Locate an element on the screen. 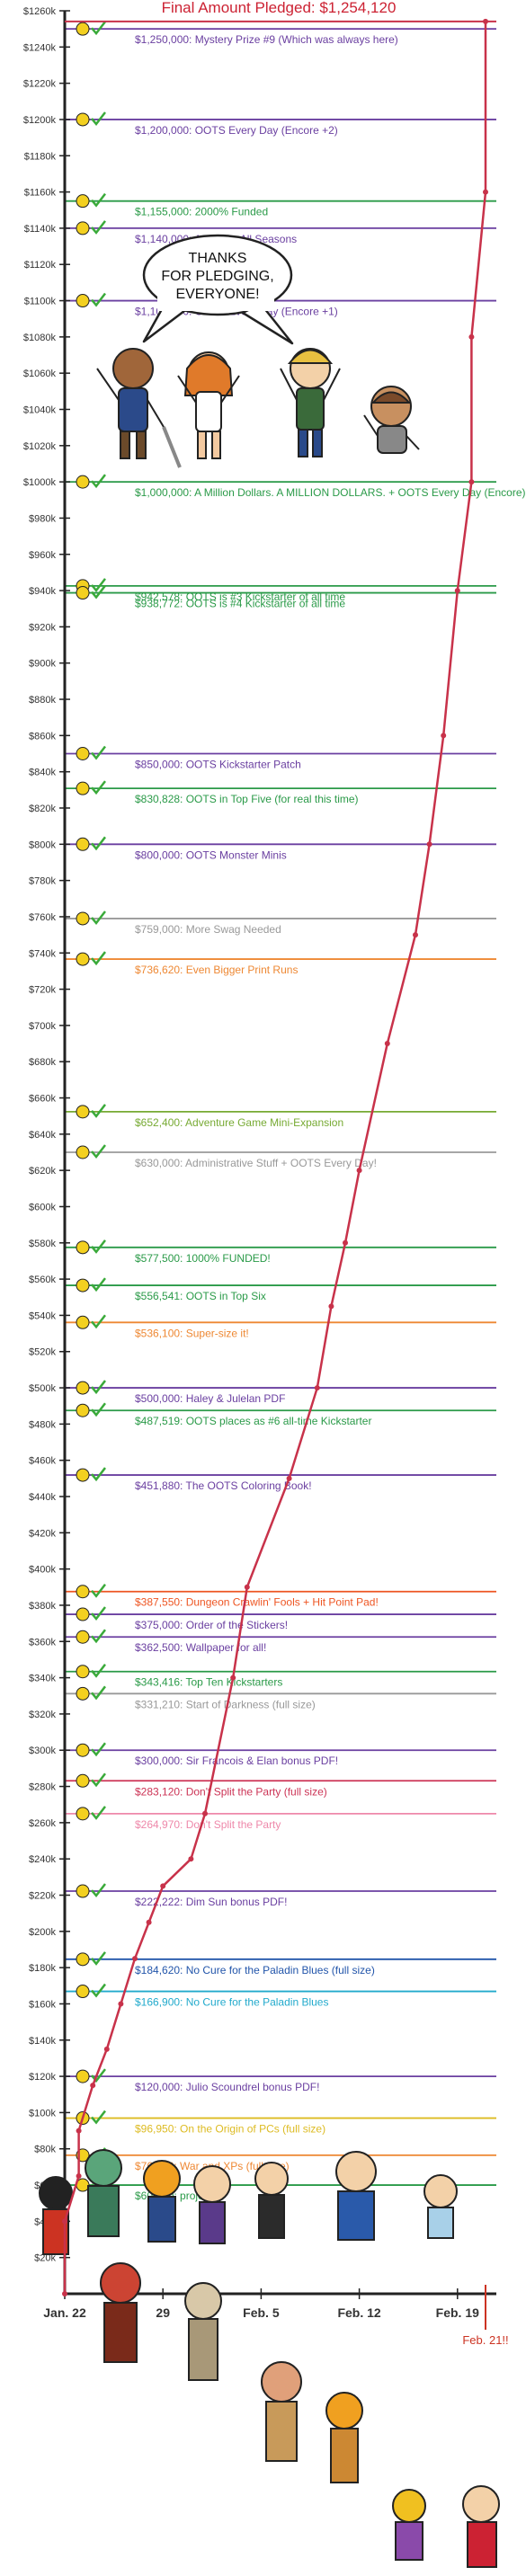 The width and height of the screenshot is (526, 2576). y-tick-label: $1120k is located at coordinates (40, 265).